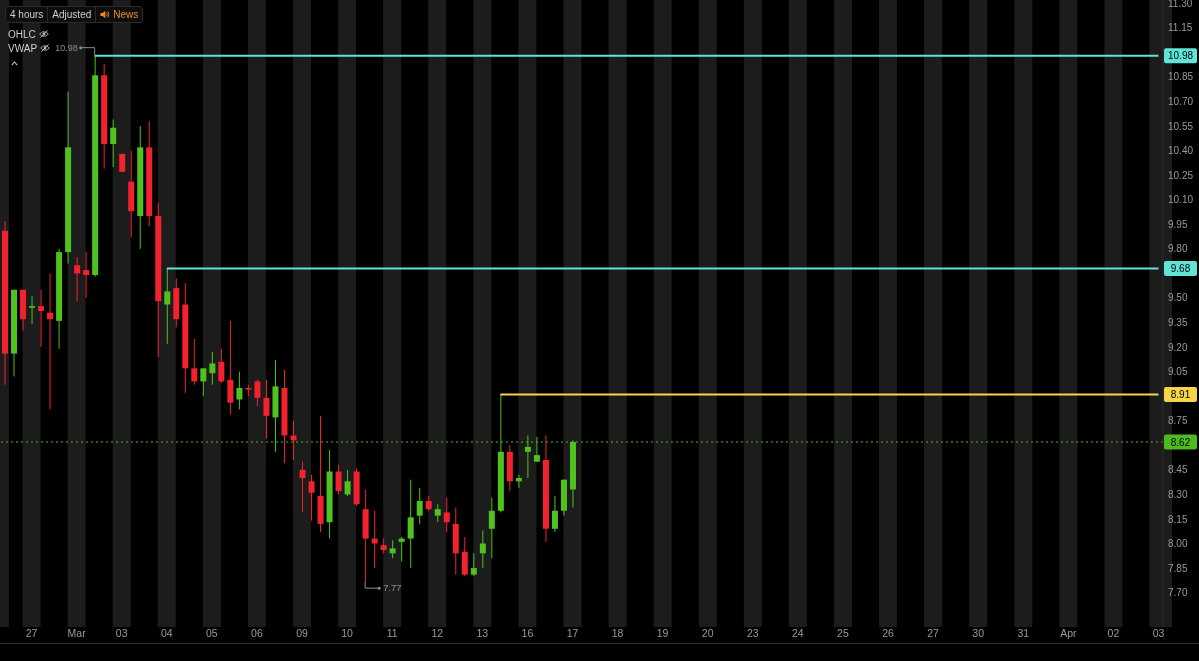 The image size is (1199, 661). Describe the element at coordinates (212, 633) in the screenshot. I see `x-tick-label: 05` at that location.